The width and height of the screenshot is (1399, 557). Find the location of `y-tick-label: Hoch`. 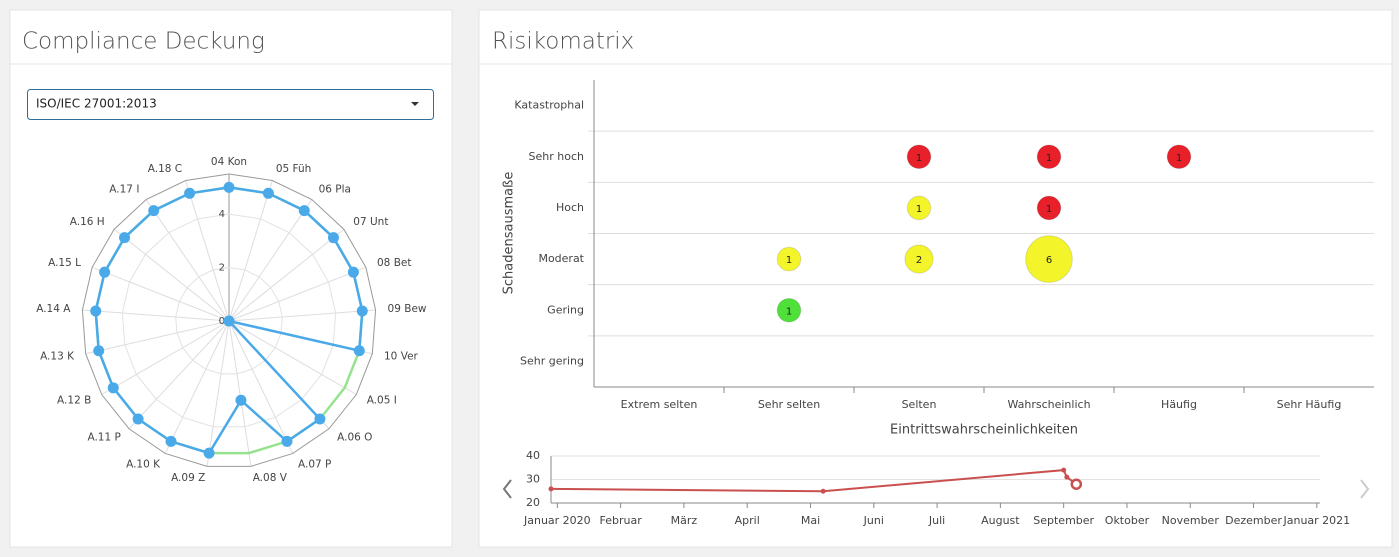

y-tick-label: Hoch is located at coordinates (570, 207).